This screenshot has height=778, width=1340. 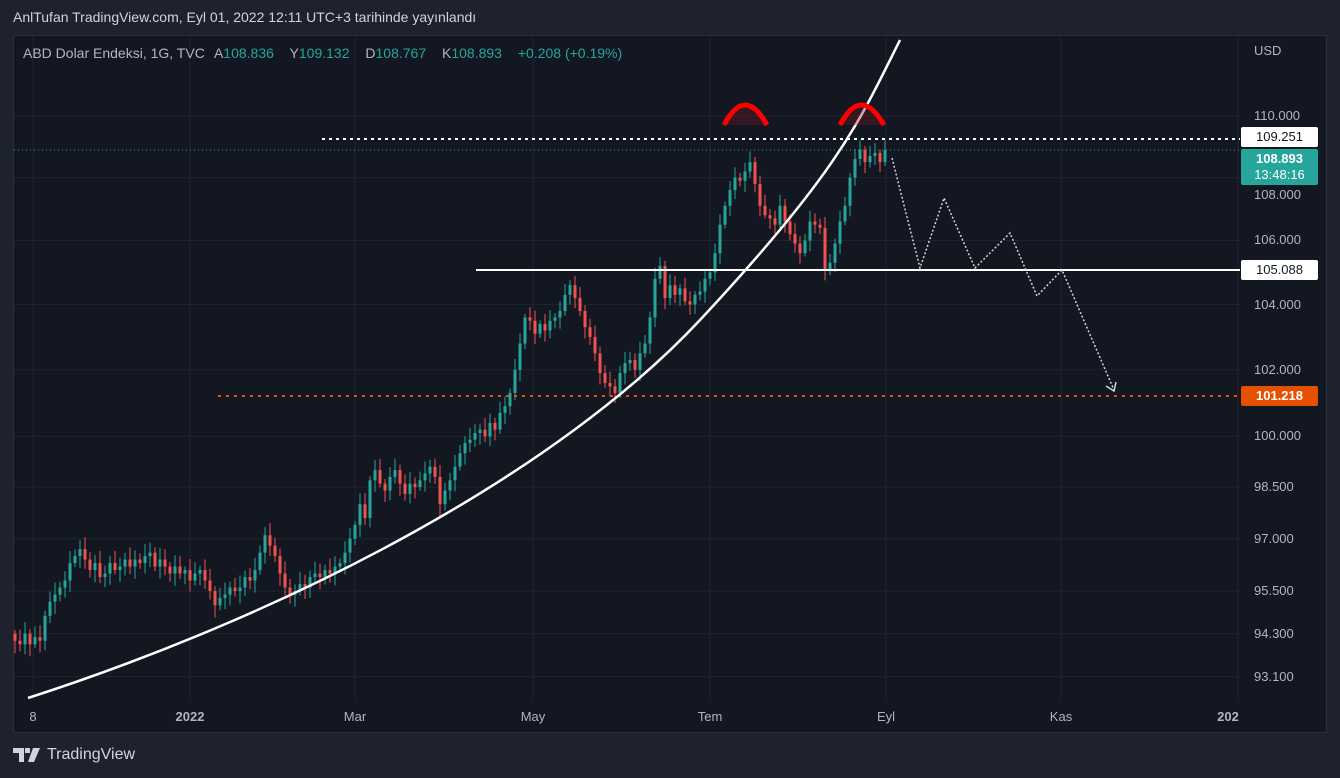 What do you see at coordinates (1274, 487) in the screenshot?
I see `y-tick: 98.500` at bounding box center [1274, 487].